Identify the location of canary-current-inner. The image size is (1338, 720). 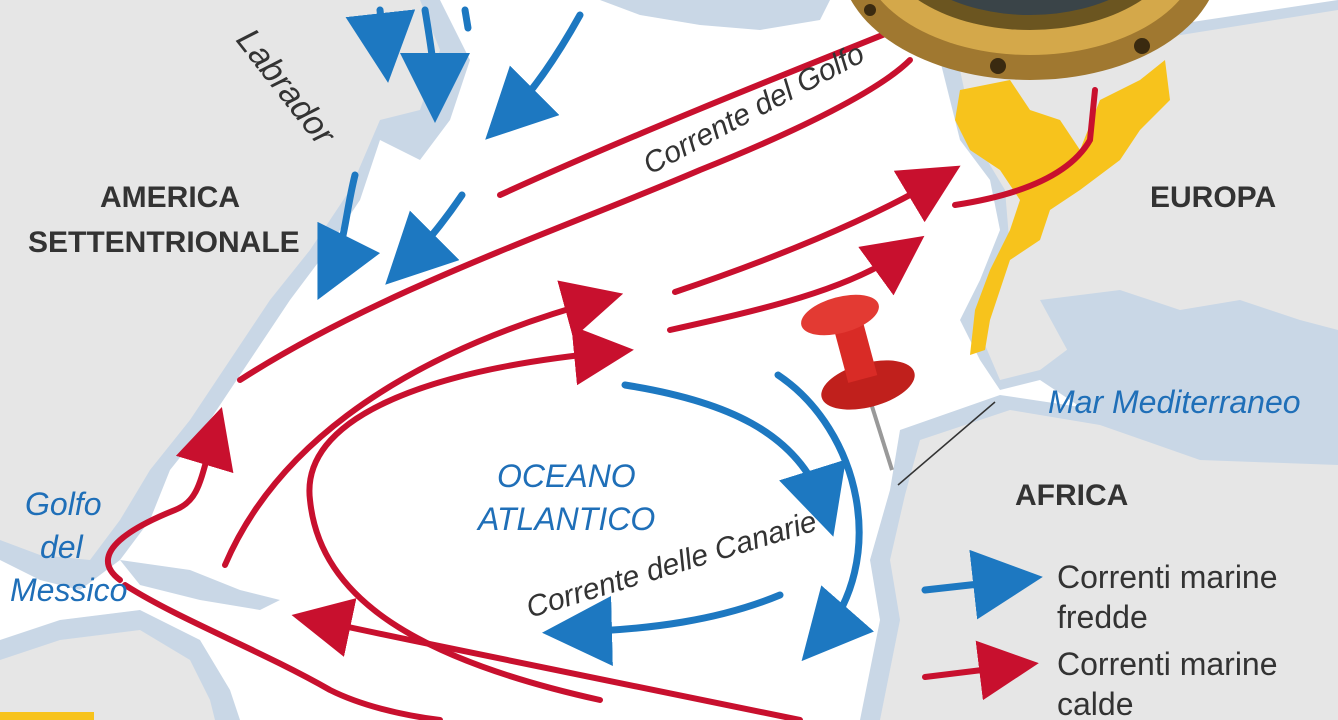
(733, 459).